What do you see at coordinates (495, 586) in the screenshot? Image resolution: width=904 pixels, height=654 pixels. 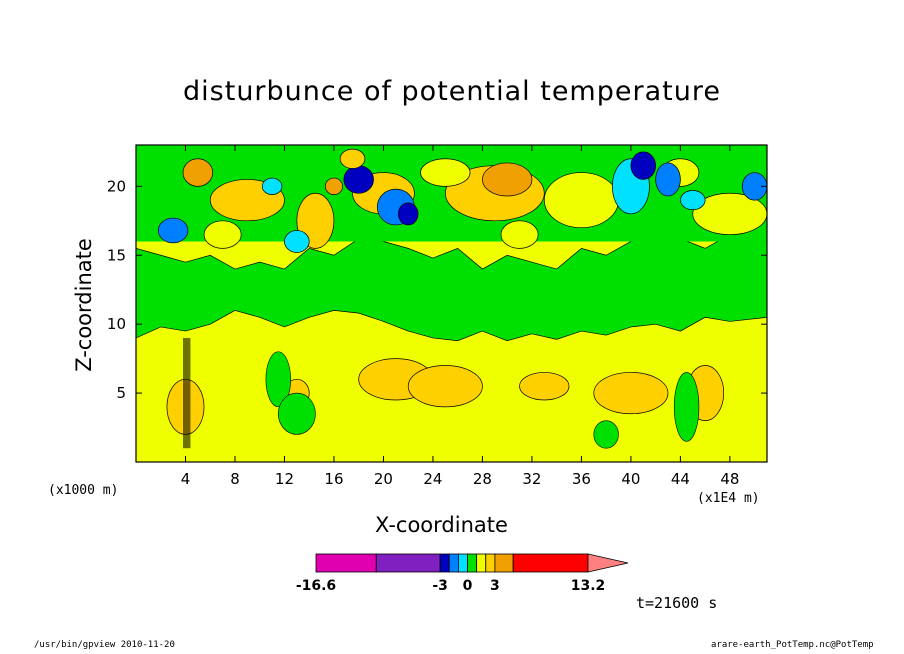 I see `colorbar-label: 3` at bounding box center [495, 586].